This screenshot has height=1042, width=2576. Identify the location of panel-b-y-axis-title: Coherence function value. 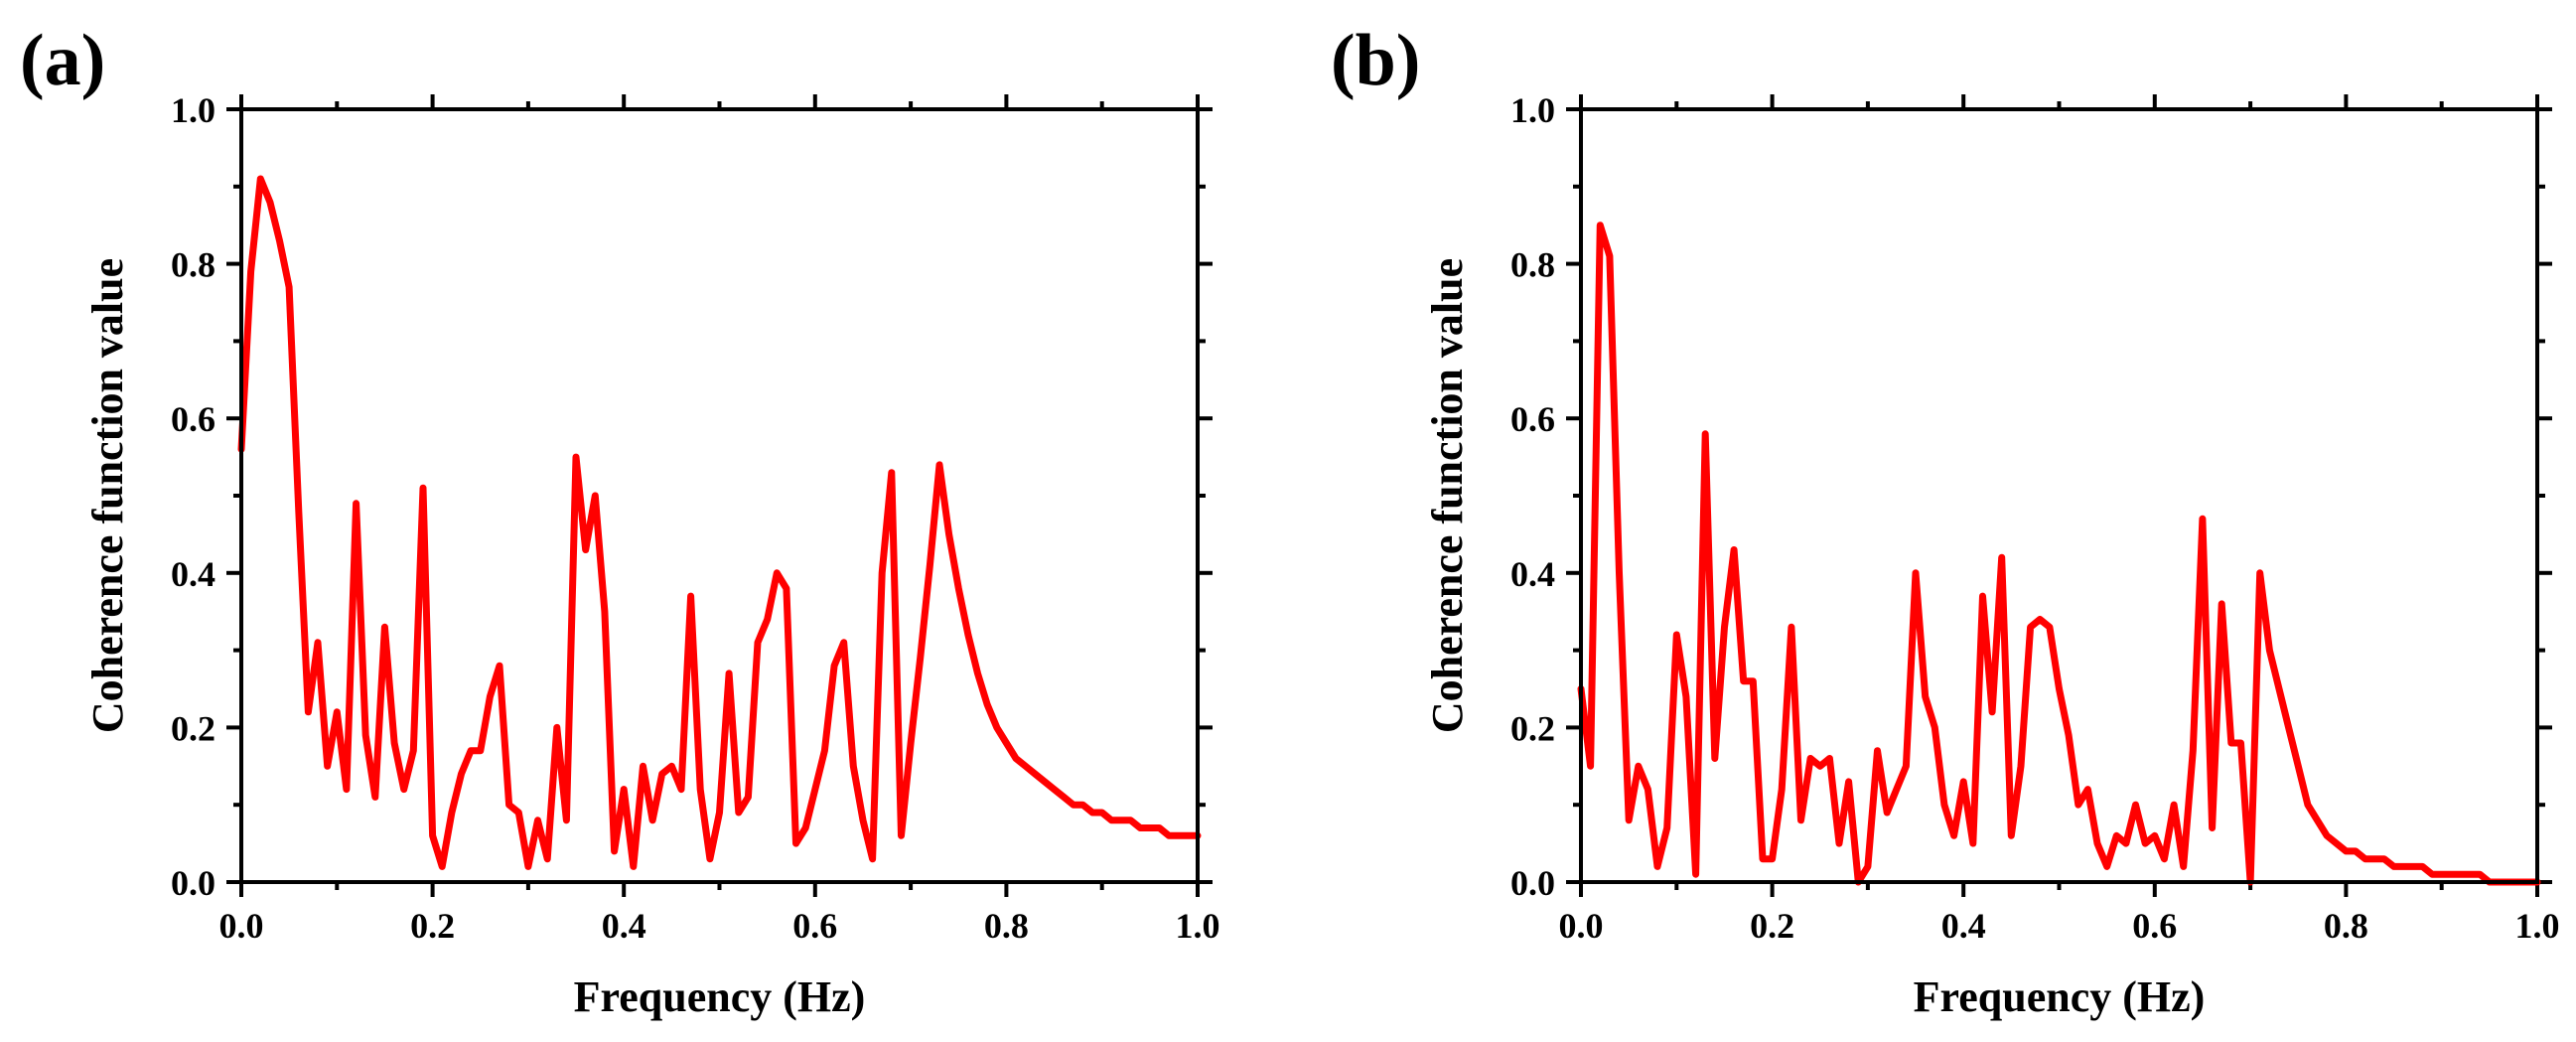
(1447, 496).